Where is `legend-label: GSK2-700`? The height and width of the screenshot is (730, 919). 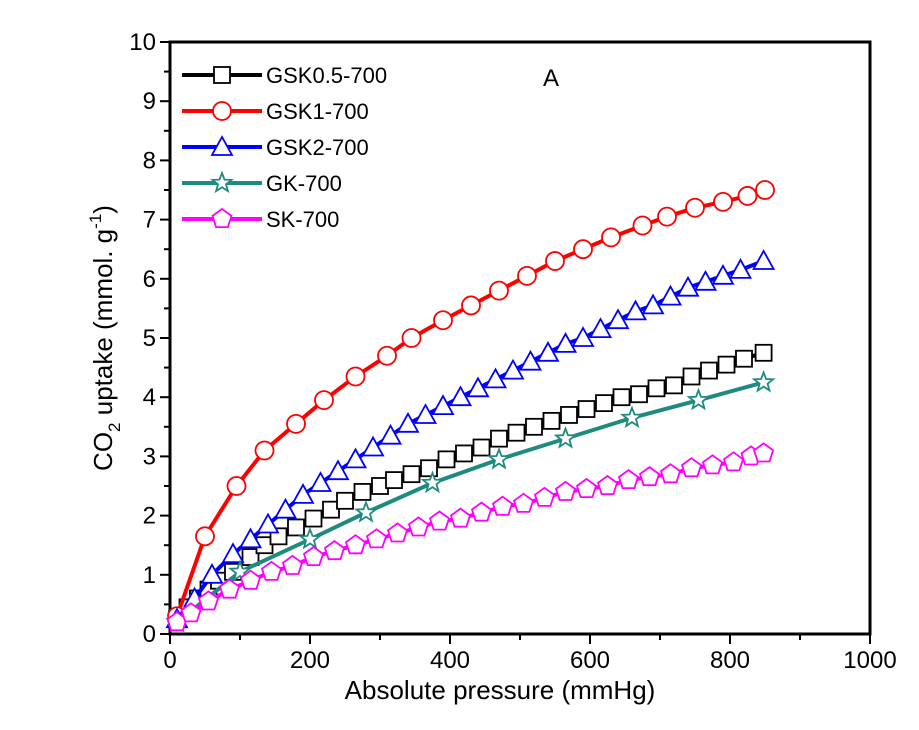
legend-label: GSK2-700 is located at coordinates (317, 147).